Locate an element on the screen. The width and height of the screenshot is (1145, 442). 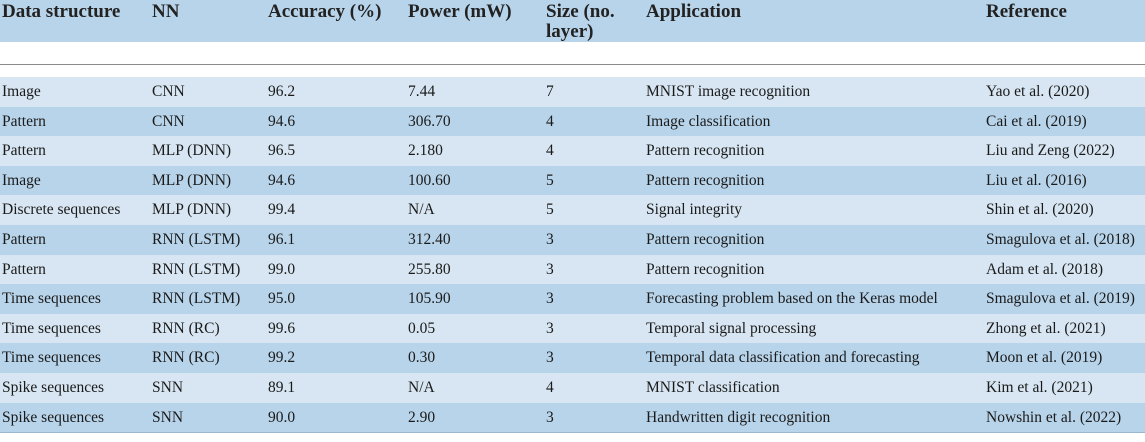
cell-accuracy: 90.0 is located at coordinates (282, 417).